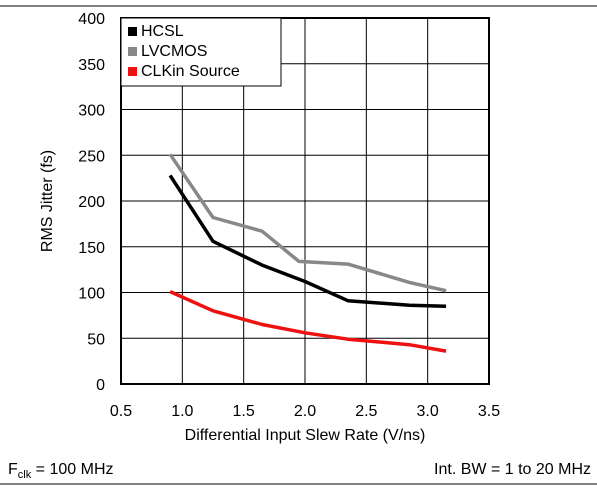 The width and height of the screenshot is (597, 489). I want to click on footnote-fclk: Fclk = 100 MHz, so click(61, 471).